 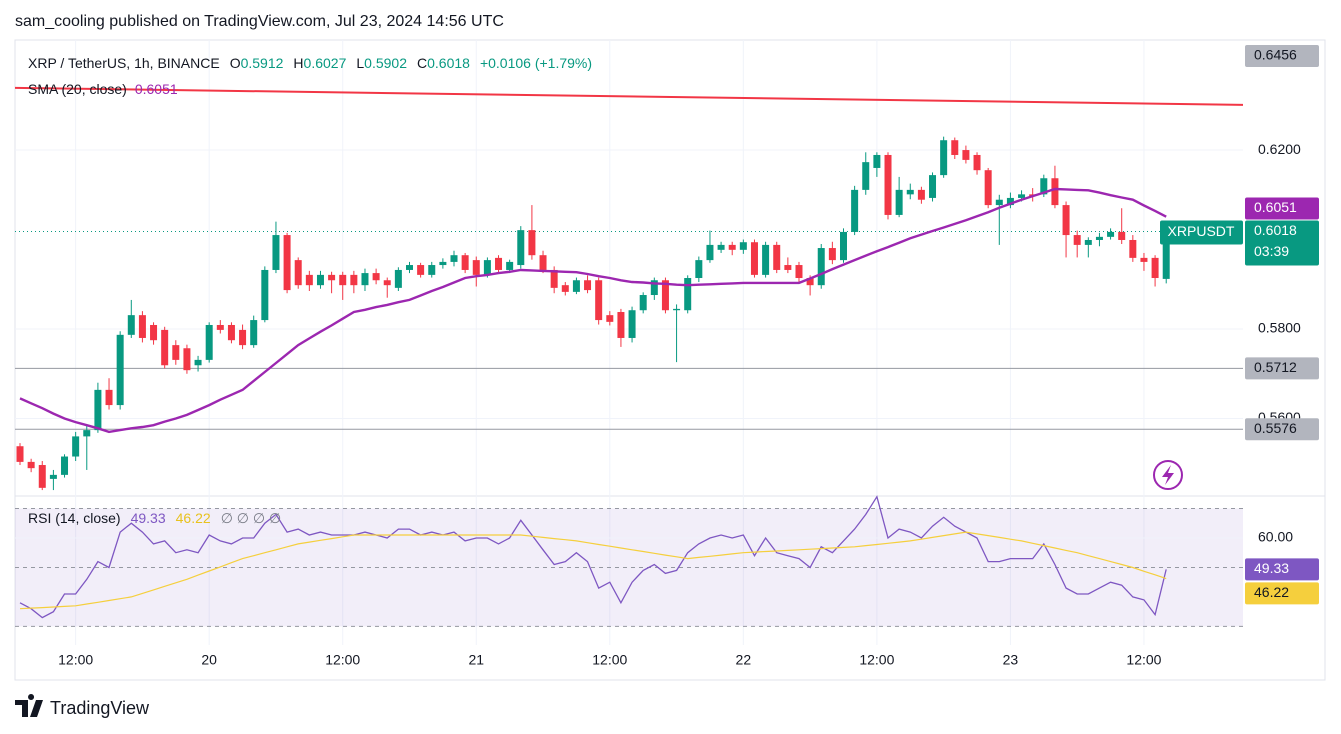 I want to click on symbol-tag-bg, so click(x=1201, y=232).